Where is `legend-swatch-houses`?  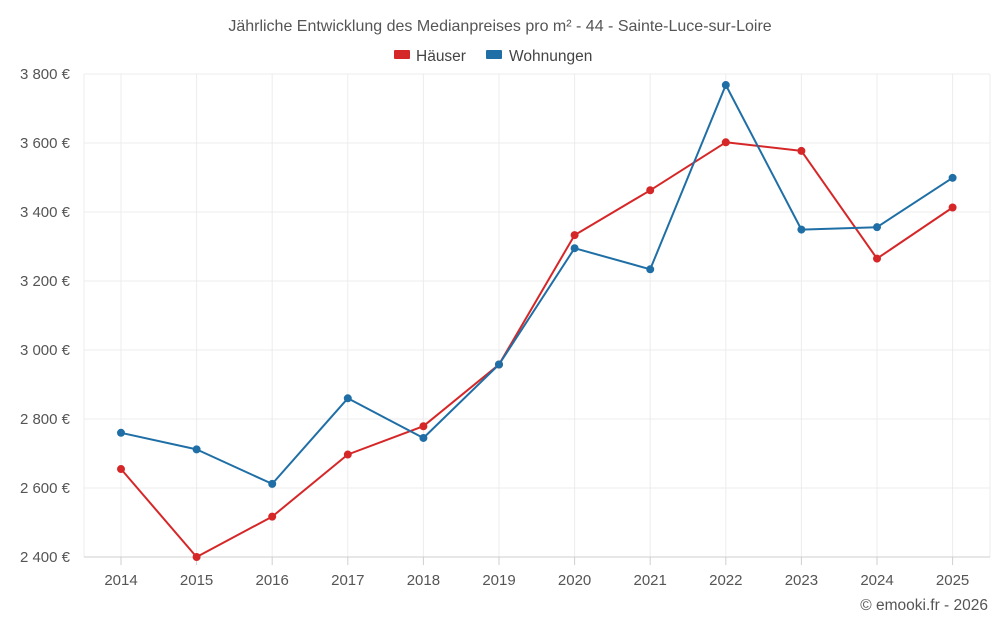
legend-swatch-houses is located at coordinates (402, 54).